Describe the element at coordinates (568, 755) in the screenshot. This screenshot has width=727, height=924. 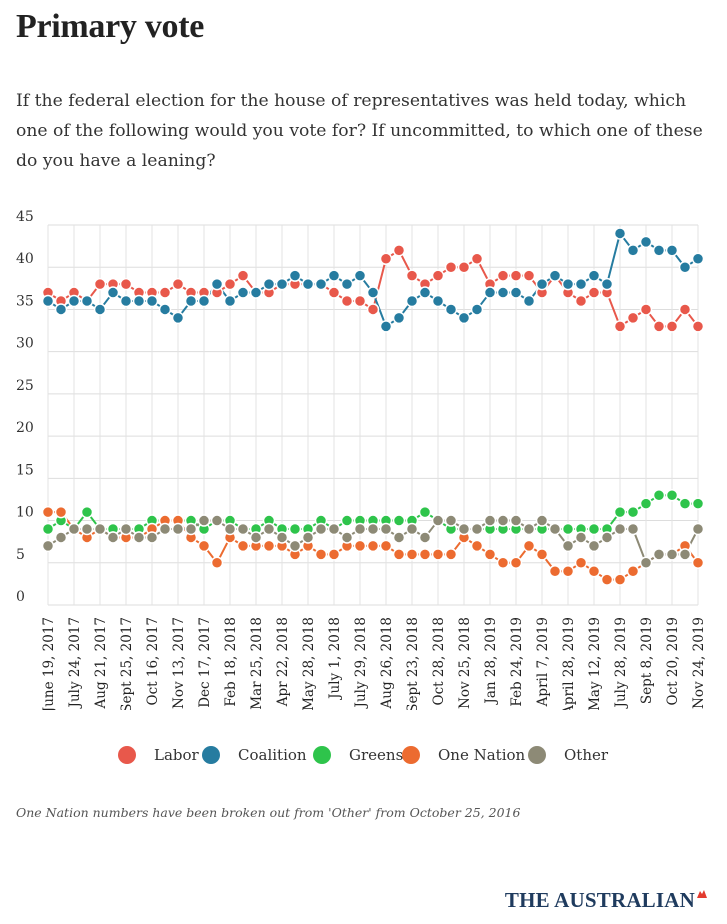
I see `legend-item-other: Other` at that location.